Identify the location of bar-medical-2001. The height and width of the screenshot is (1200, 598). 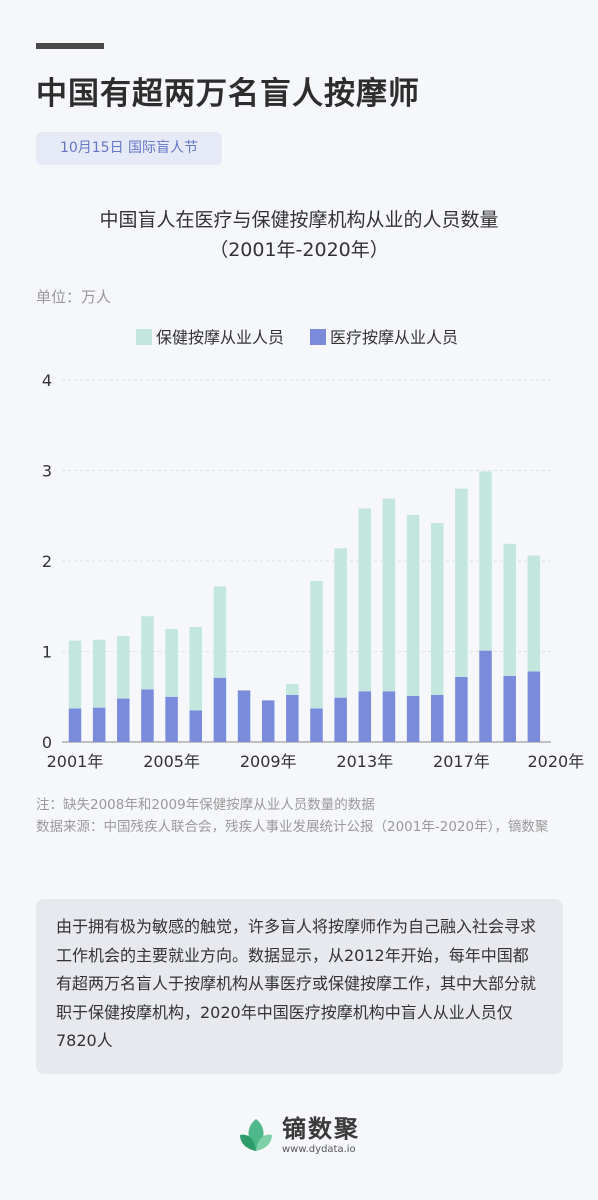
(75, 725).